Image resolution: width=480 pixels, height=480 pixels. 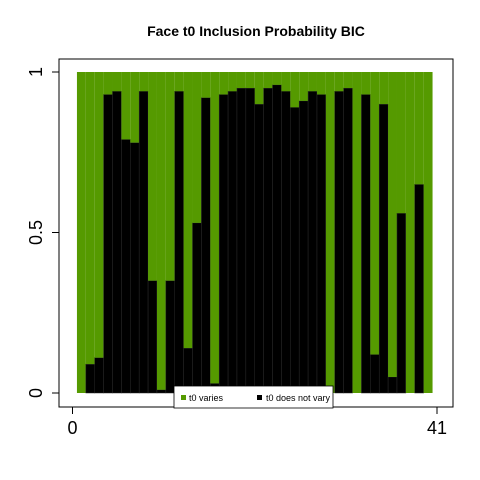 What do you see at coordinates (36, 393) in the screenshot?
I see `y-tick-label-0: 0` at bounding box center [36, 393].